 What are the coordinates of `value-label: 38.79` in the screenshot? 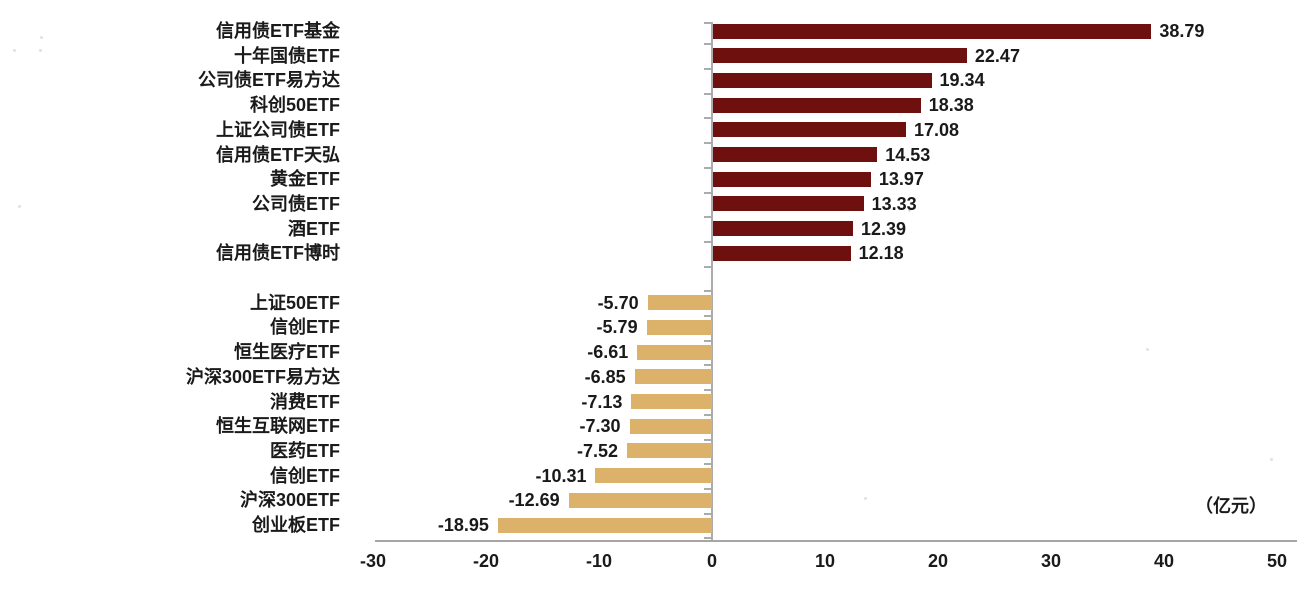 It's located at (1182, 31).